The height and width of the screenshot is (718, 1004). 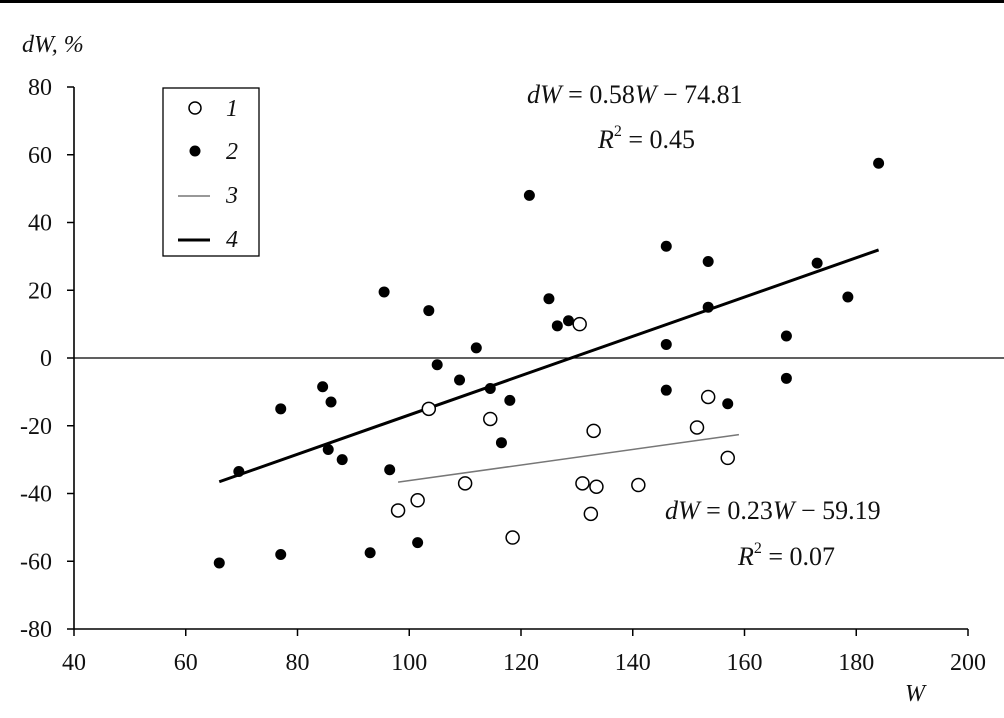 I want to click on y-tick-label: 40, so click(x=40, y=224).